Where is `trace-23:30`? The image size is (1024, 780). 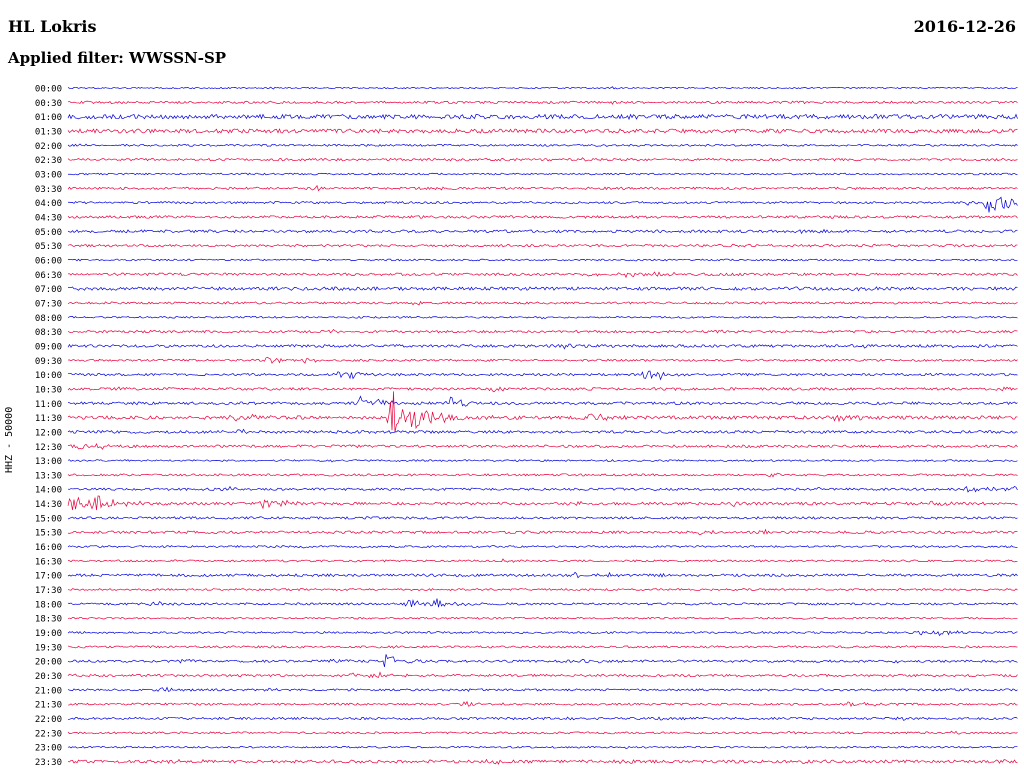 trace-23:30 is located at coordinates (542, 761).